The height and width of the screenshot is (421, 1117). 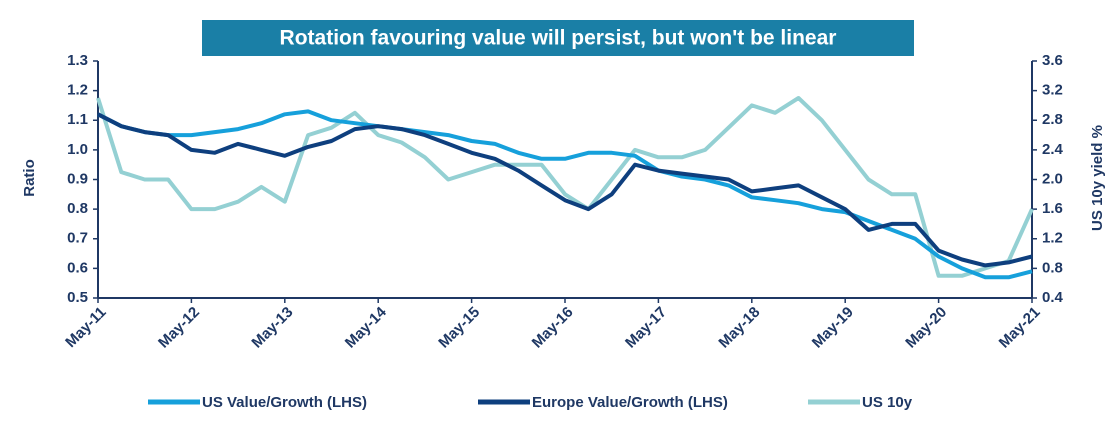 I want to click on y2-tick-label: 3.2, so click(x=1052, y=90).